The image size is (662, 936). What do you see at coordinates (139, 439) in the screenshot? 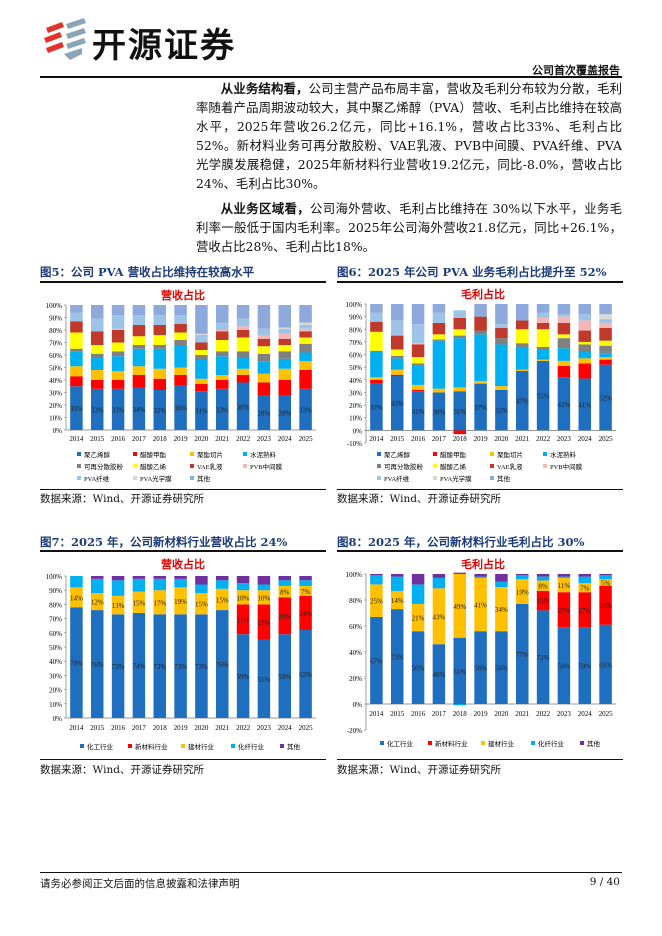
I see `x-tick-label: 2017` at bounding box center [139, 439].